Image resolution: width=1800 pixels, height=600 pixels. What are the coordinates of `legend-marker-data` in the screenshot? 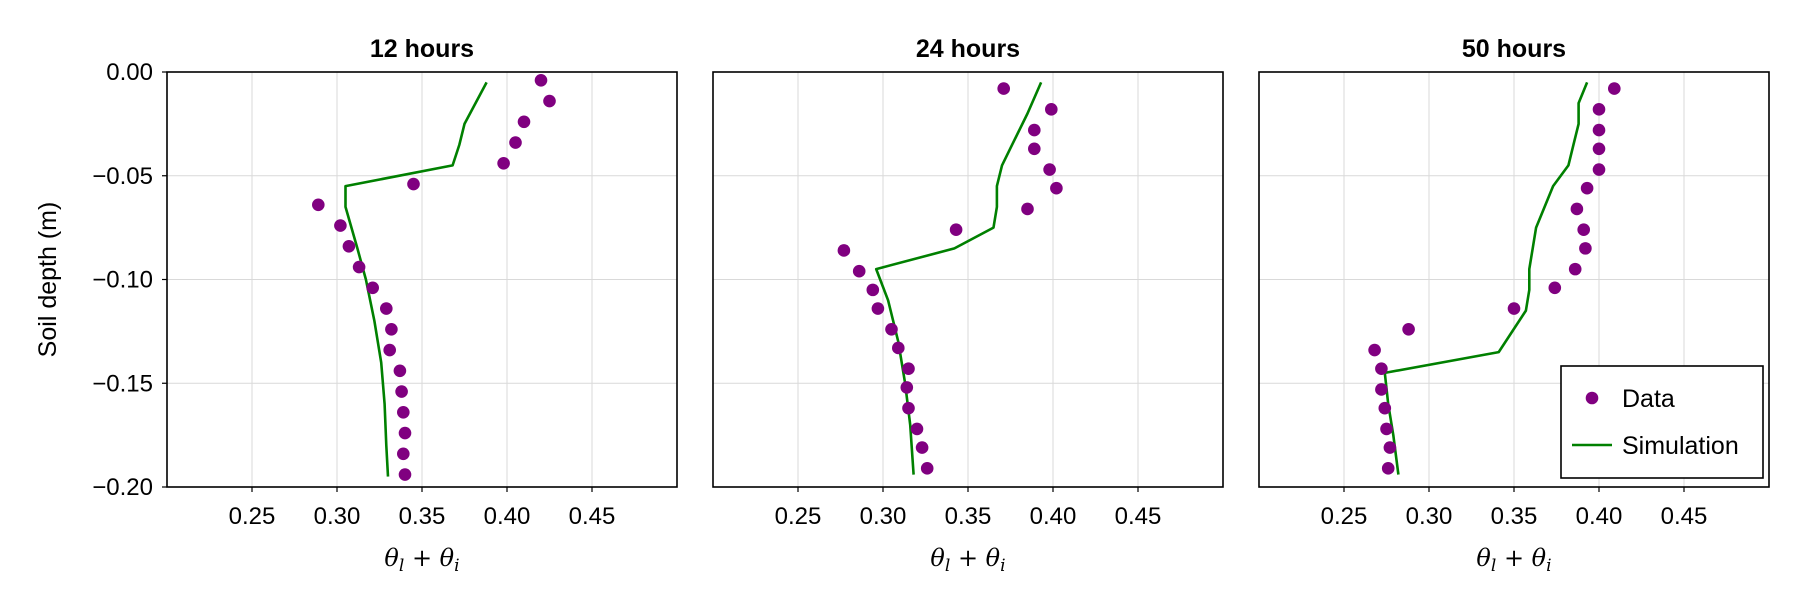 It's located at (1592, 398).